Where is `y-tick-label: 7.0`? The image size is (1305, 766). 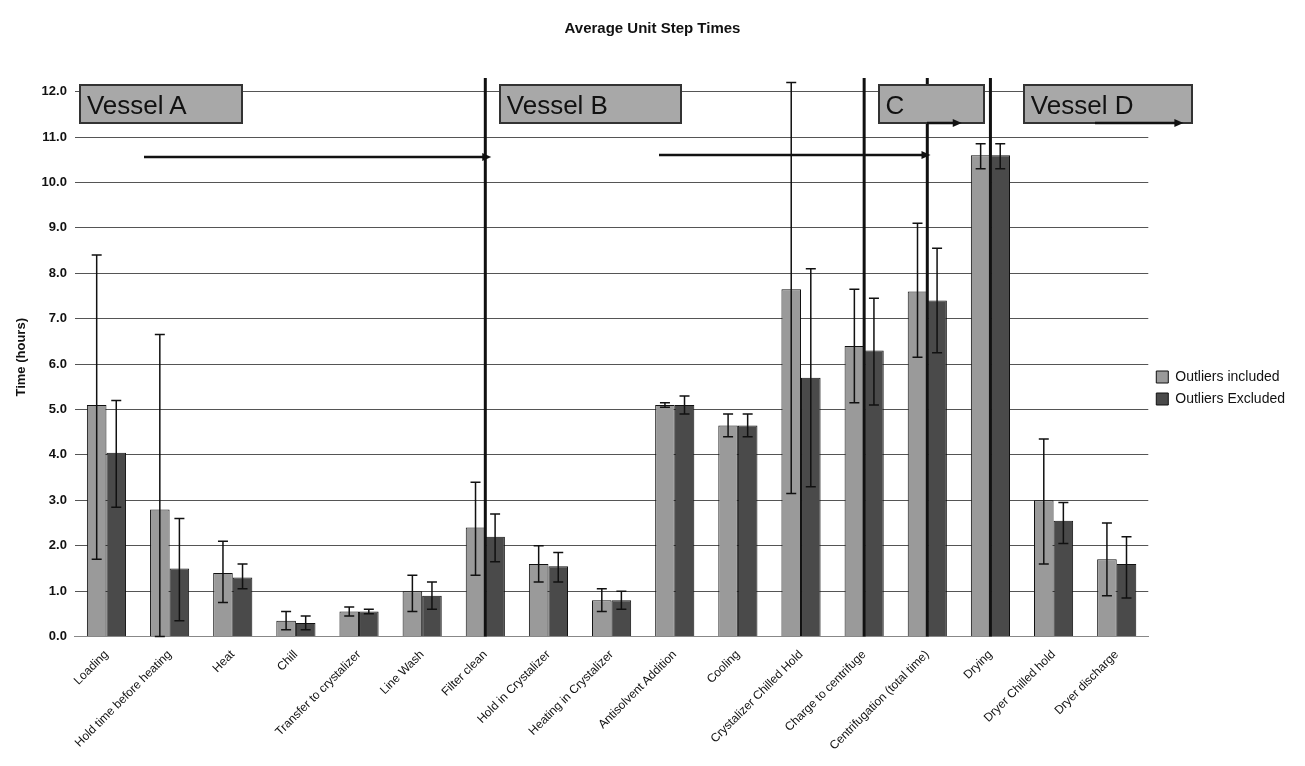
y-tick-label: 7.0 is located at coordinates (57, 318).